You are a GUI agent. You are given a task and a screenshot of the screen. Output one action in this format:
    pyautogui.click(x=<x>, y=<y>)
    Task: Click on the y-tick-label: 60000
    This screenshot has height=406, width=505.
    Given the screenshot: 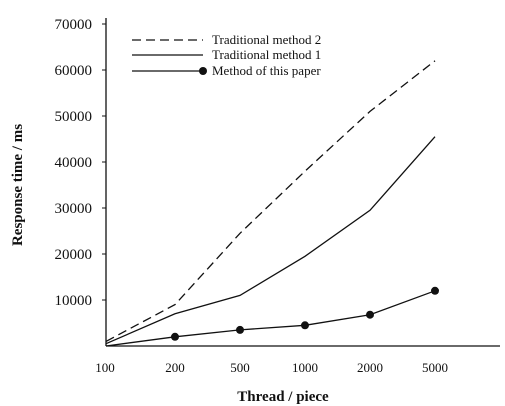 What is the action you would take?
    pyautogui.click(x=74, y=71)
    